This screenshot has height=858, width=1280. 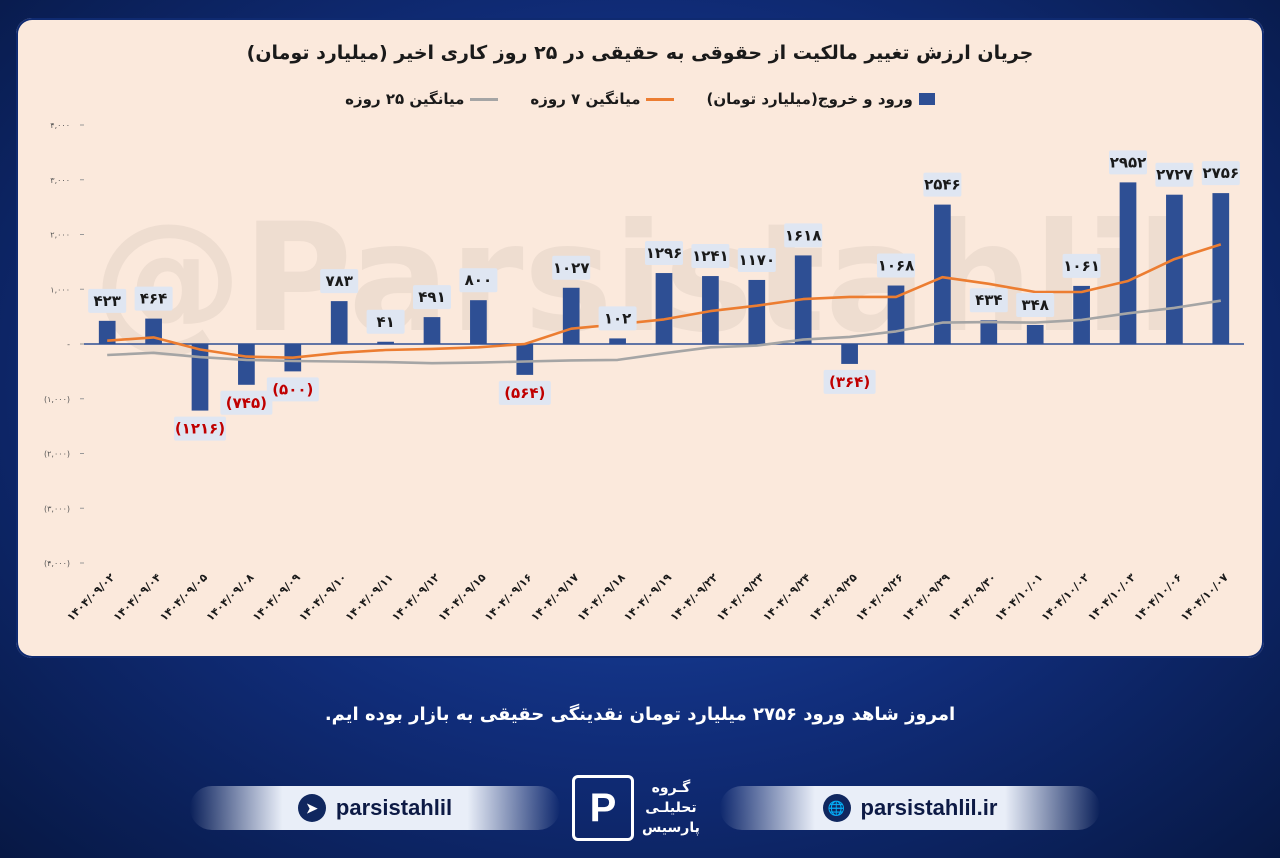 I want to click on legend-item-flow: ورود و خروج(میلیارد تومان), so click(x=820, y=99).